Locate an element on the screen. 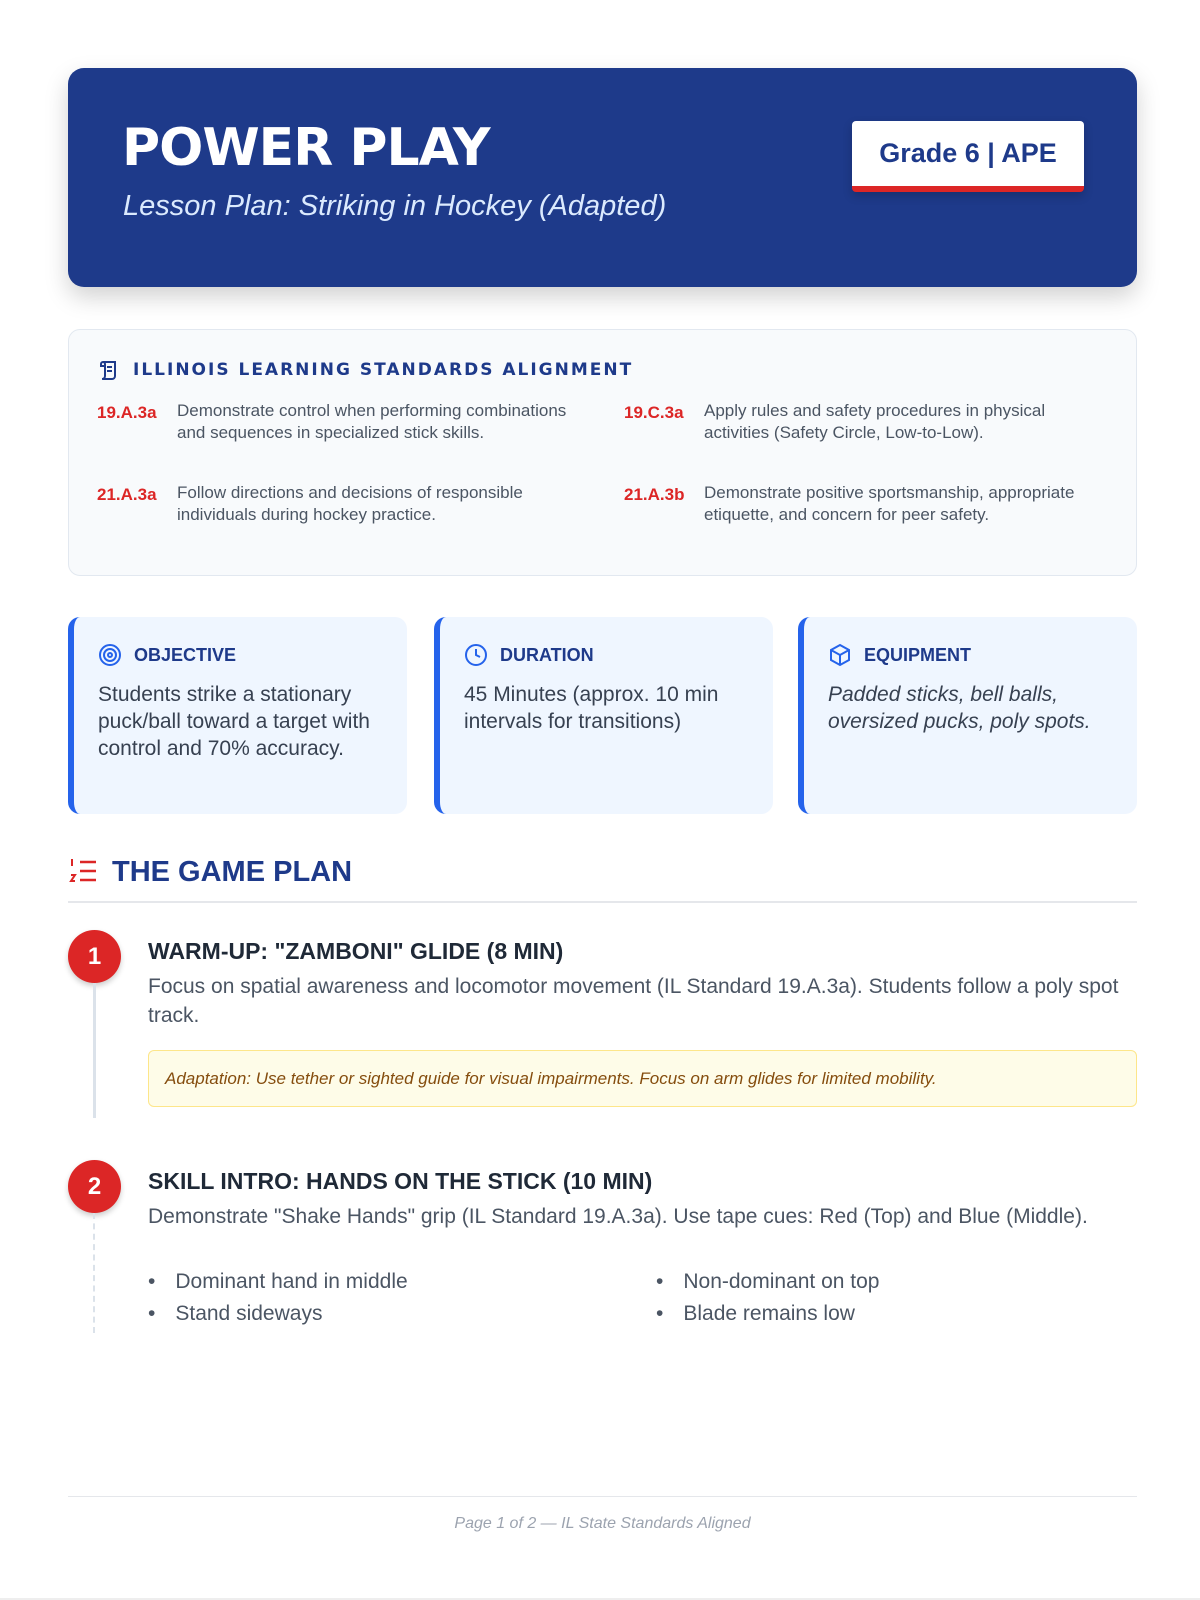 The width and height of the screenshot is (1200, 1600). standard-code: 21.A.3b is located at coordinates (654, 494).